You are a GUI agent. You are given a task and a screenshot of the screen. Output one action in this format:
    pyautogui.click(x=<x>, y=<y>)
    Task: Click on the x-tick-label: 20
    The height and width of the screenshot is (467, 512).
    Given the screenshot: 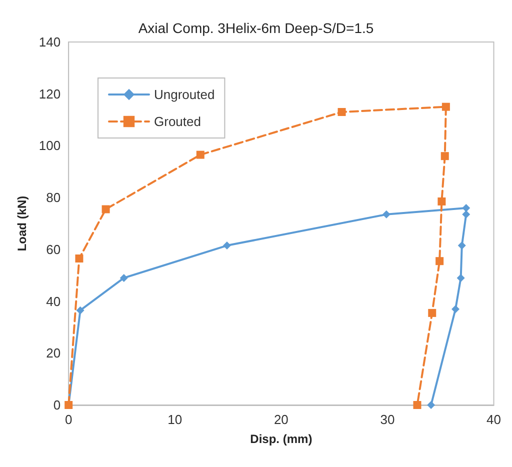 What is the action you would take?
    pyautogui.click(x=281, y=419)
    